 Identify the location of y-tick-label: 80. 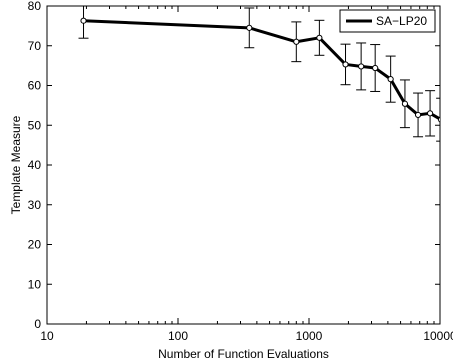
(35, 6).